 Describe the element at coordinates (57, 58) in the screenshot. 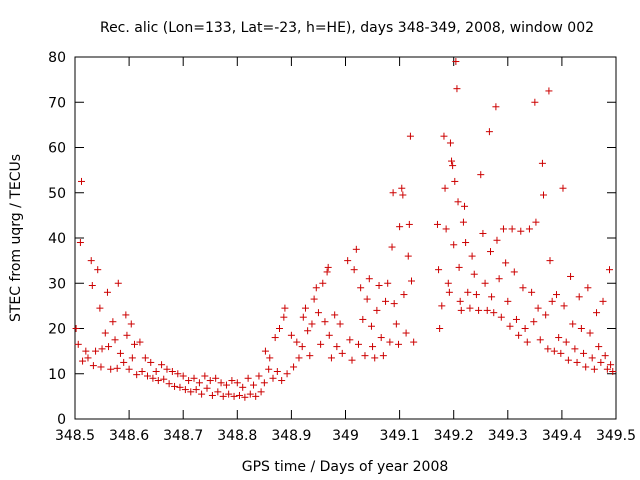

I see `y-tick-label: 80` at that location.